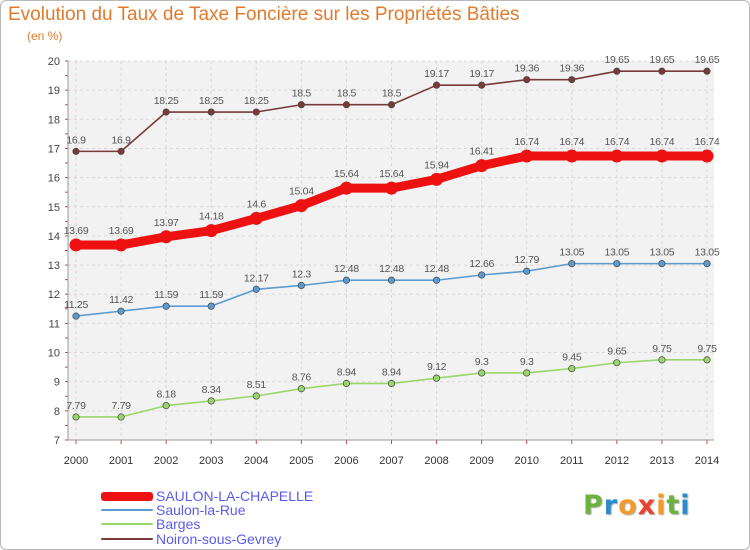 This screenshot has height=550, width=750. What do you see at coordinates (392, 94) in the screenshot?
I see `data-label: 18.5` at bounding box center [392, 94].